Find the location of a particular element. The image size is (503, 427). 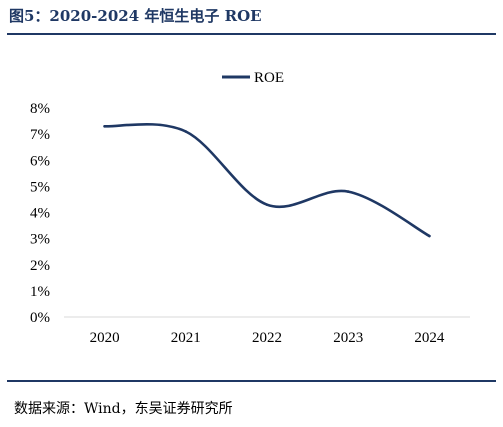

figure-title: 图5：2020-2024 年恒生电子 ROE is located at coordinates (135, 16).